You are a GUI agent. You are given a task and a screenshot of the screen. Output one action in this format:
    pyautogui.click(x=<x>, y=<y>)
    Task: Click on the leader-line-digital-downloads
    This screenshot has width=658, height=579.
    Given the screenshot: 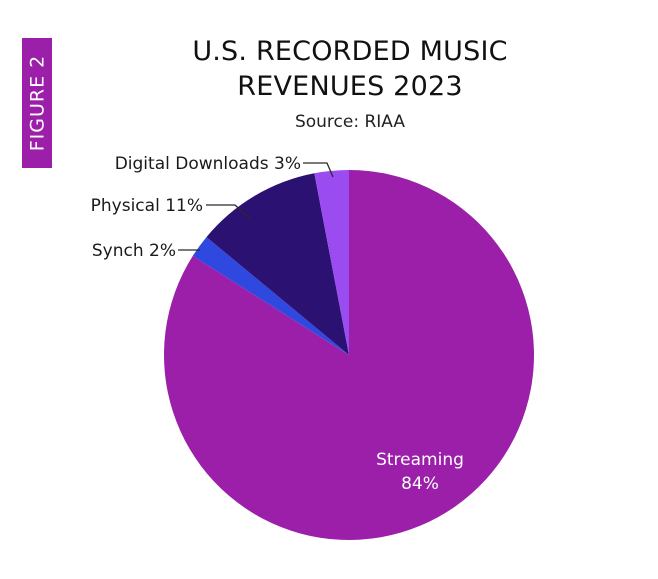 What is the action you would take?
    pyautogui.click(x=318, y=170)
    